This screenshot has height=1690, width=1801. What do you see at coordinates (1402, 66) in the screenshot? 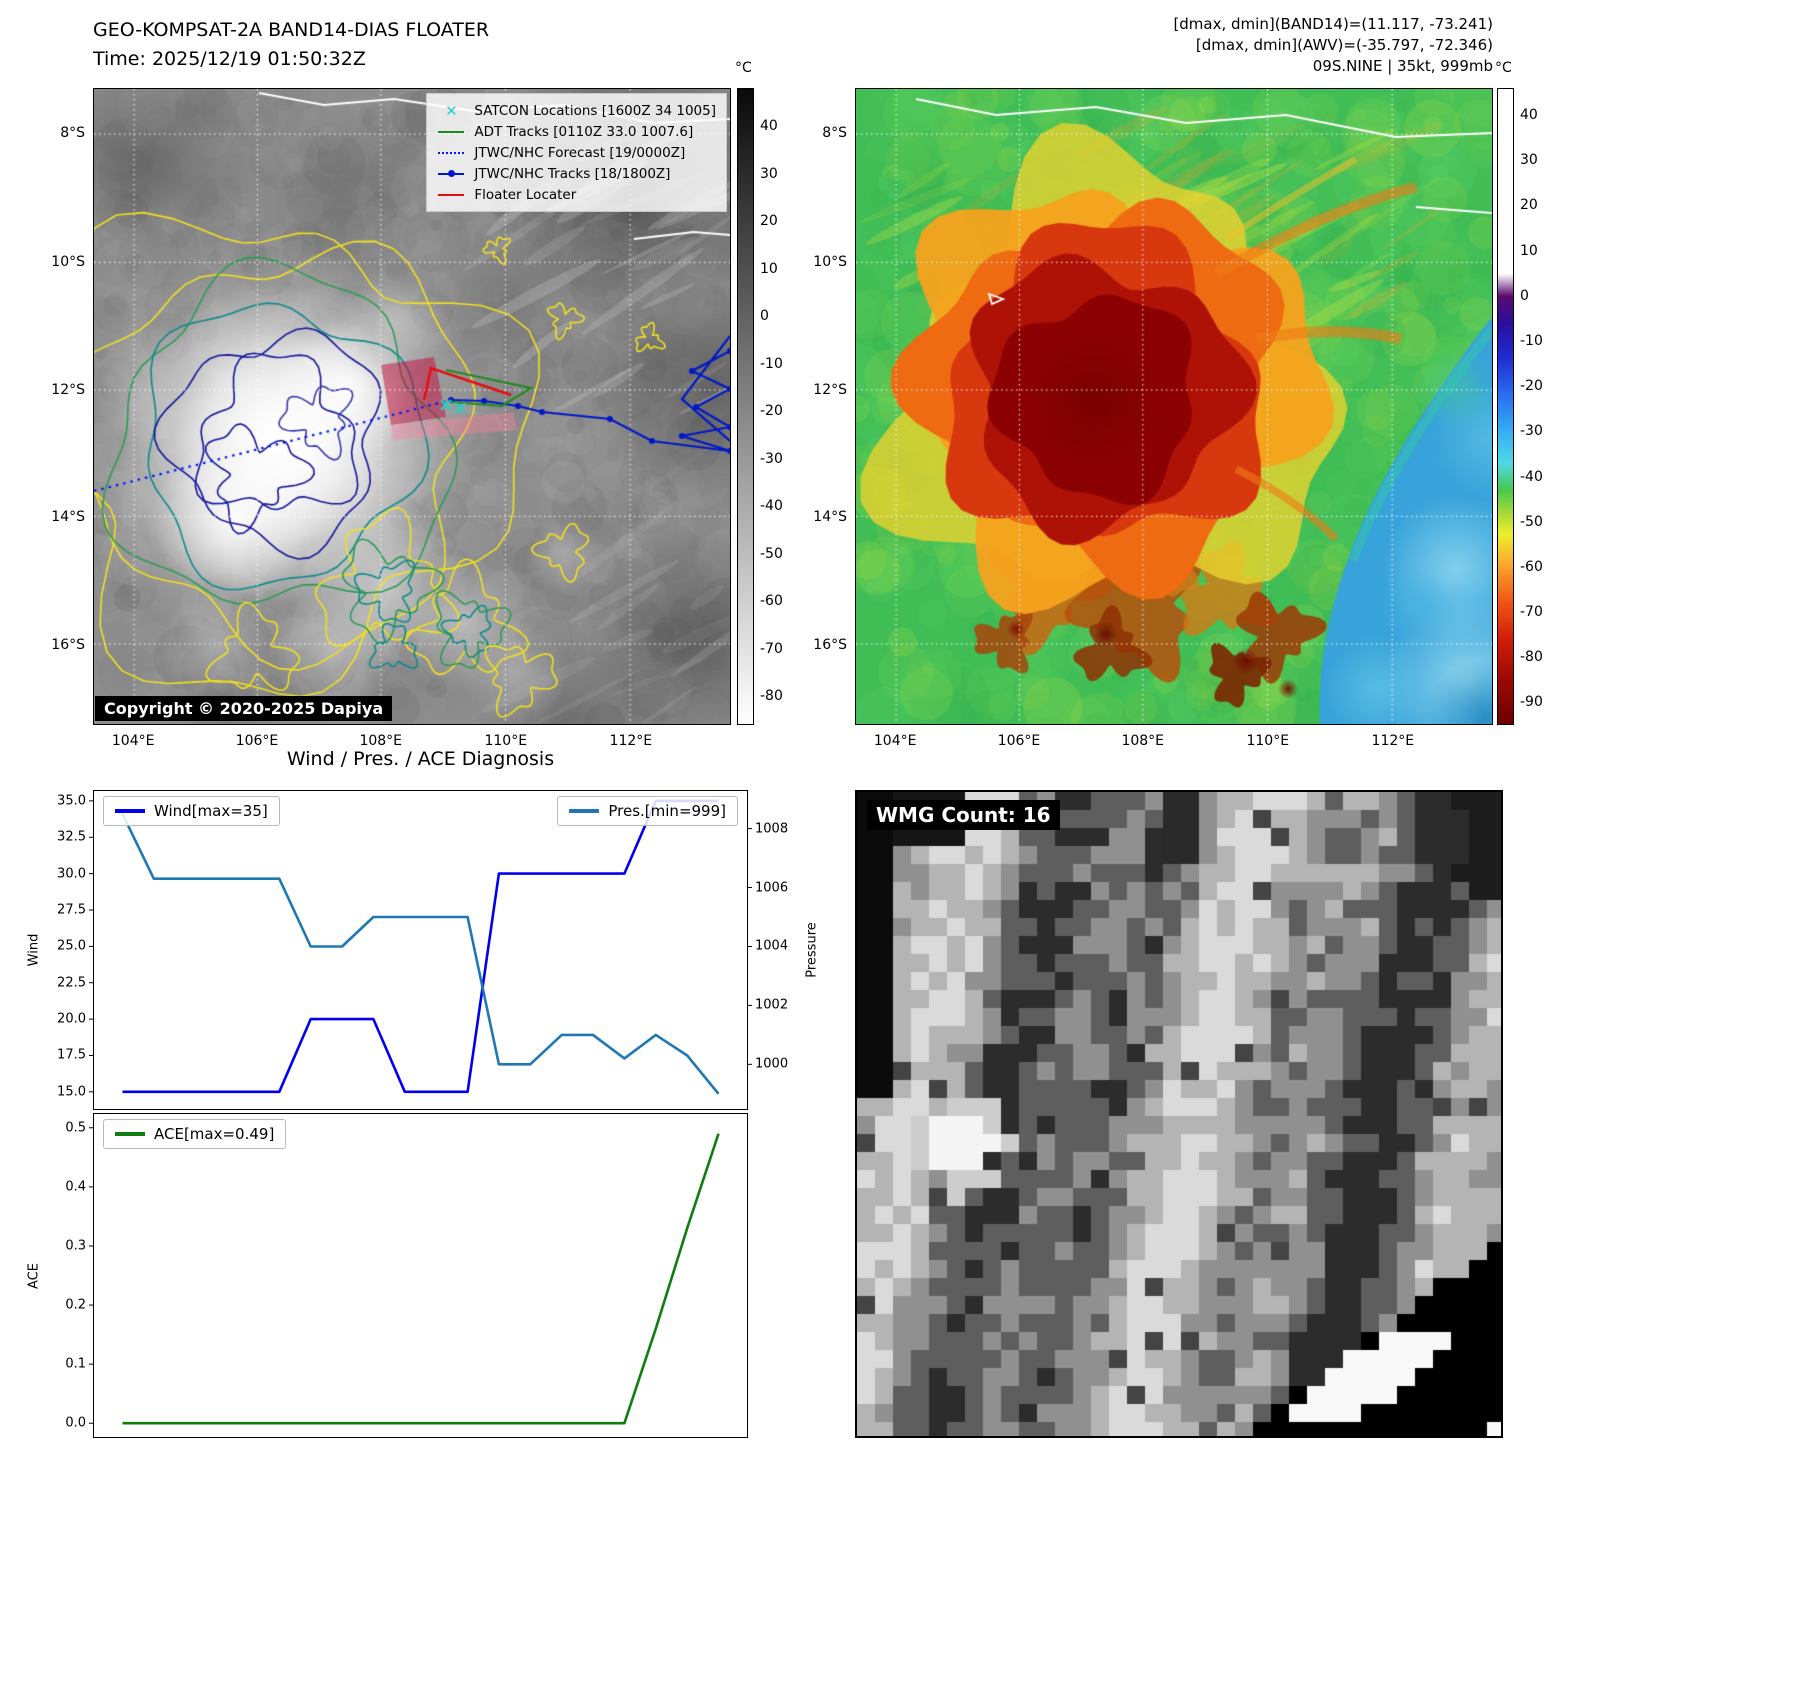
I see `awv-header-line3: 09S.NINE | 35kt, 999mb` at bounding box center [1402, 66].